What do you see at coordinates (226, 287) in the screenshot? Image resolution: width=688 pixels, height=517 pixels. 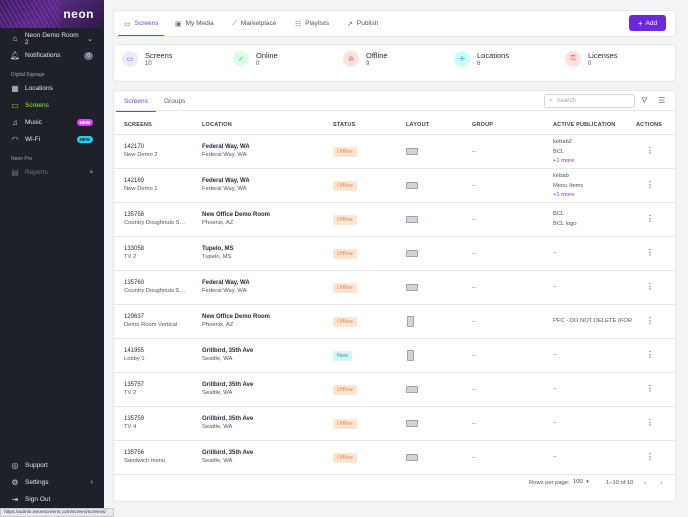 I see `location-cell: Federal Way, WA Federal Way, WA` at bounding box center [226, 287].